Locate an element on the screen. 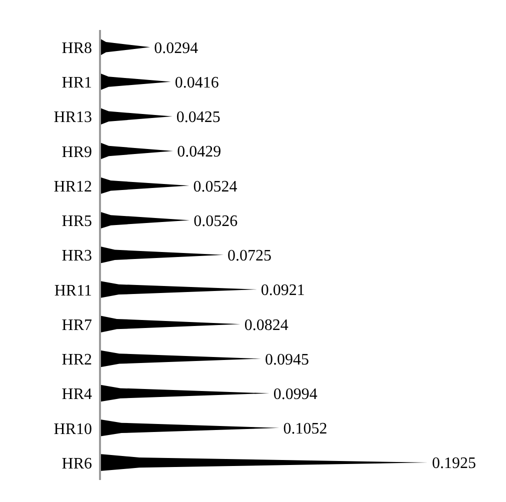 Image resolution: width=506 pixels, height=502 pixels. y-tick-label: HR11 is located at coordinates (73, 291).